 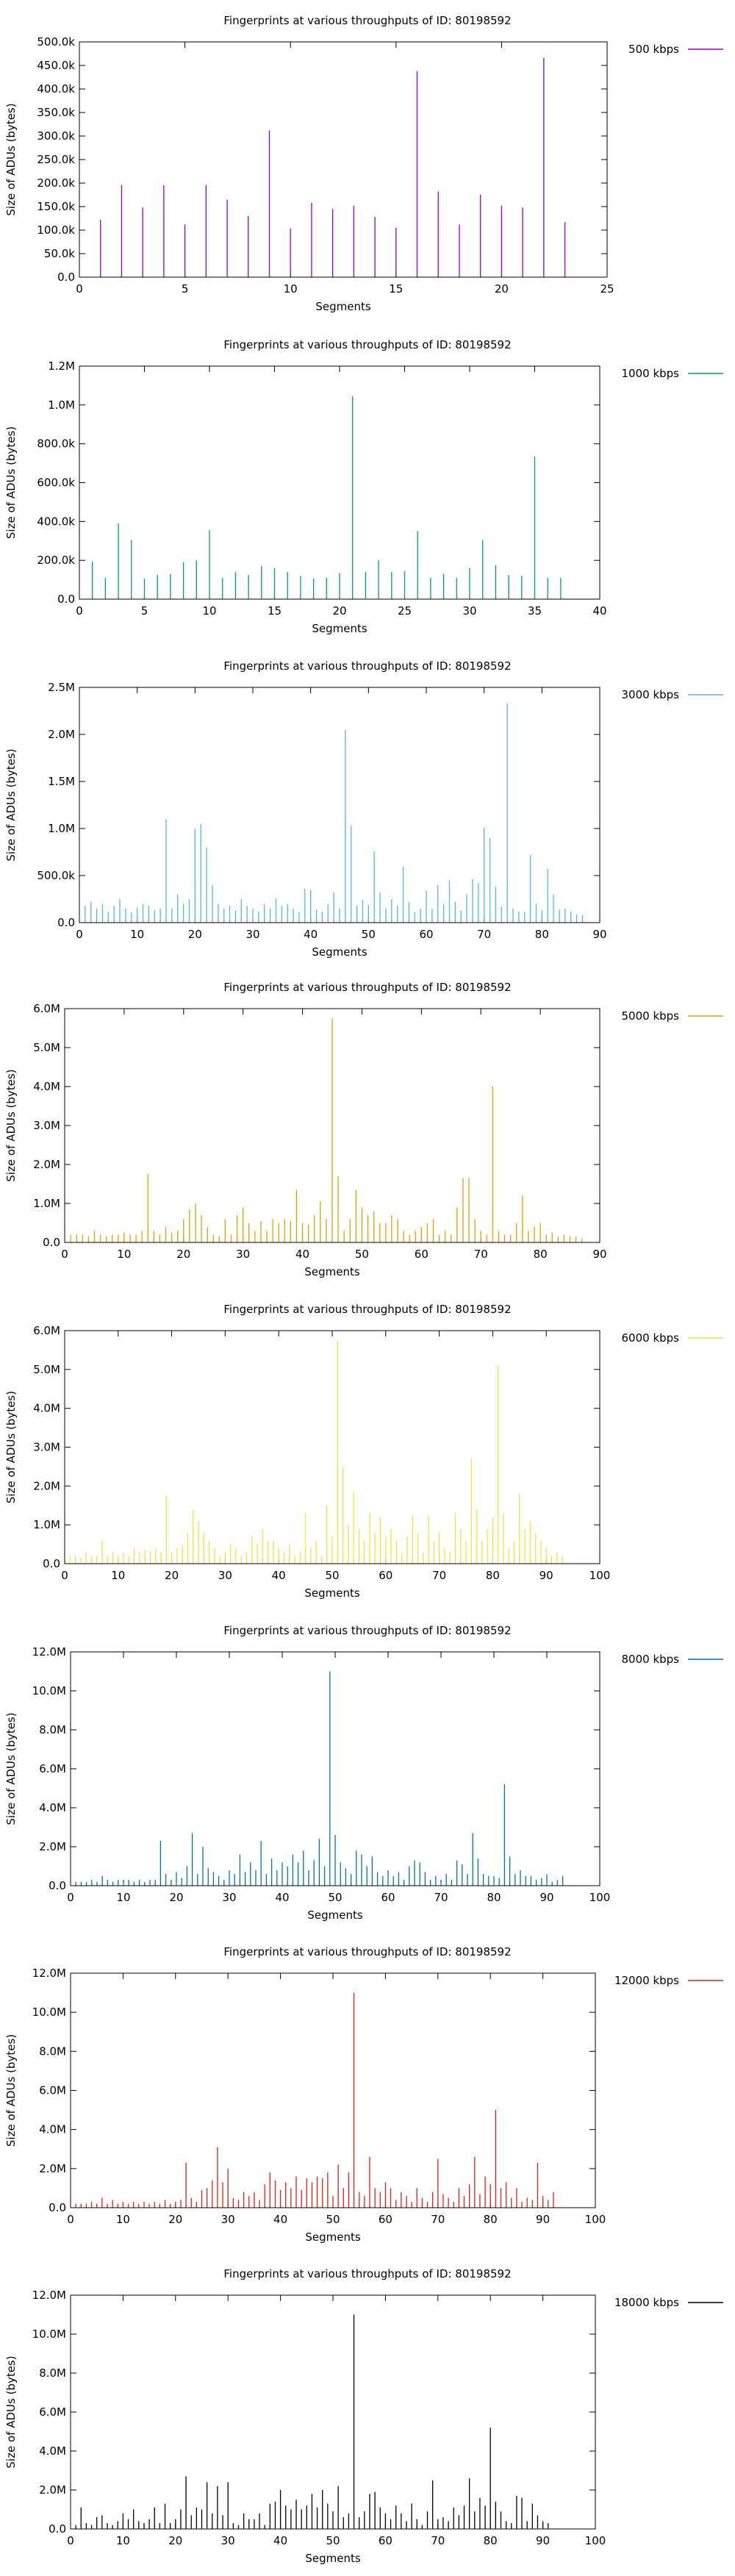 What do you see at coordinates (56, 560) in the screenshot?
I see `y-tick-label: 200.0k` at bounding box center [56, 560].